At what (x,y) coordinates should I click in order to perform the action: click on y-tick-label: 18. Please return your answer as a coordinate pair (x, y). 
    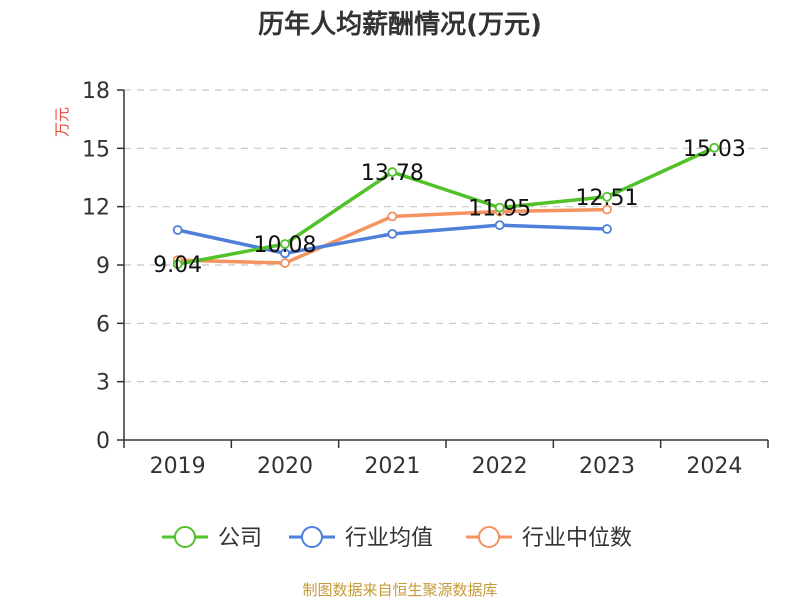
    Looking at the image, I should click on (96, 91).